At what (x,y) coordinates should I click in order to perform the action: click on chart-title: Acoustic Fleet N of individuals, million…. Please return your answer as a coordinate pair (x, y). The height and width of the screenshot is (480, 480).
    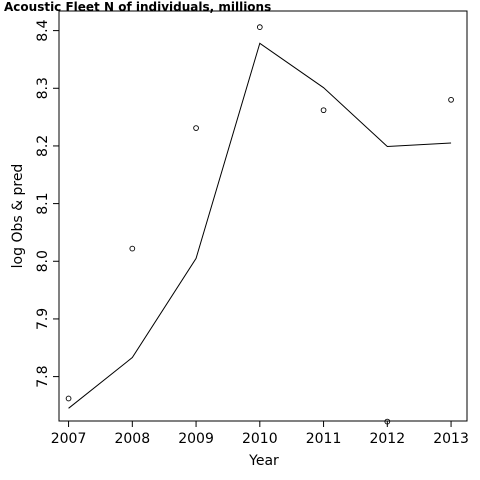
    Looking at the image, I should click on (137, 7).